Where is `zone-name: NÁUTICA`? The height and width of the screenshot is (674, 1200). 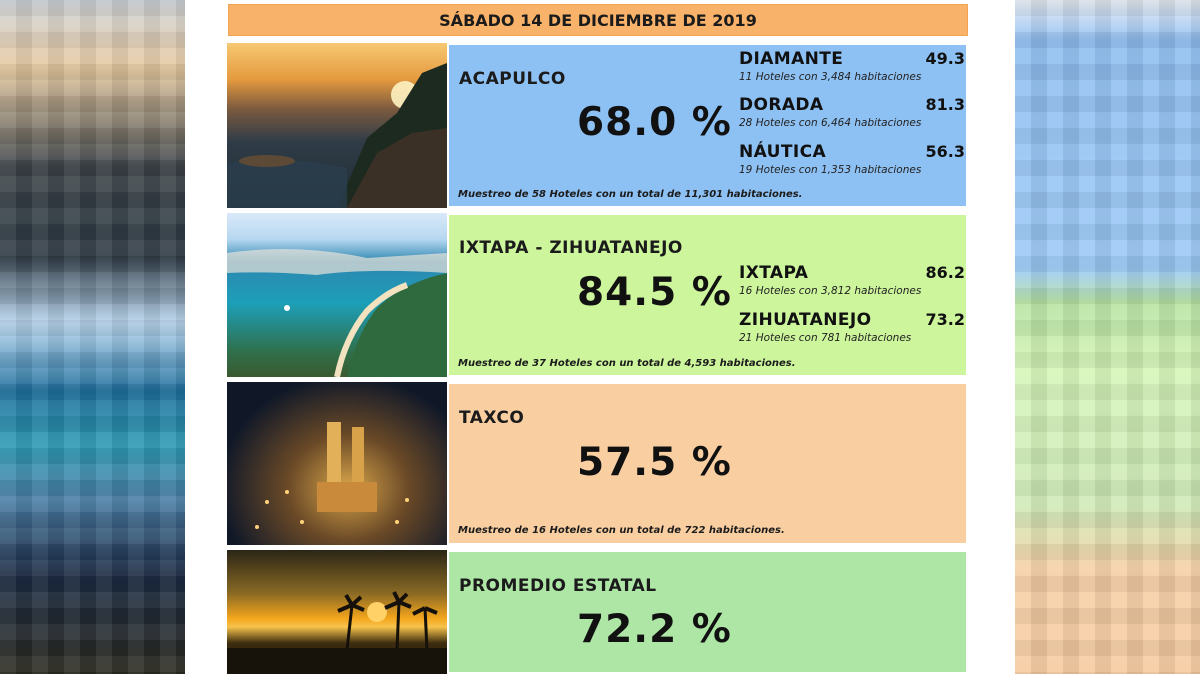 zone-name: NÁUTICA is located at coordinates (783, 152).